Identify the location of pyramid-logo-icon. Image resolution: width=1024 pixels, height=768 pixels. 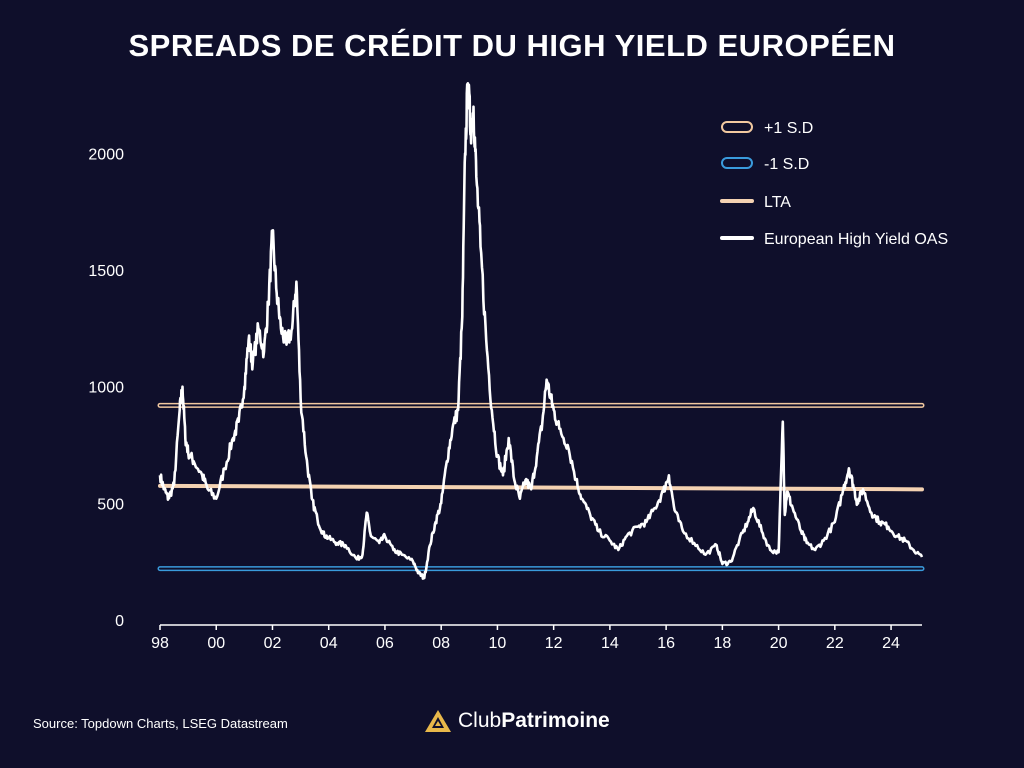
(438, 721).